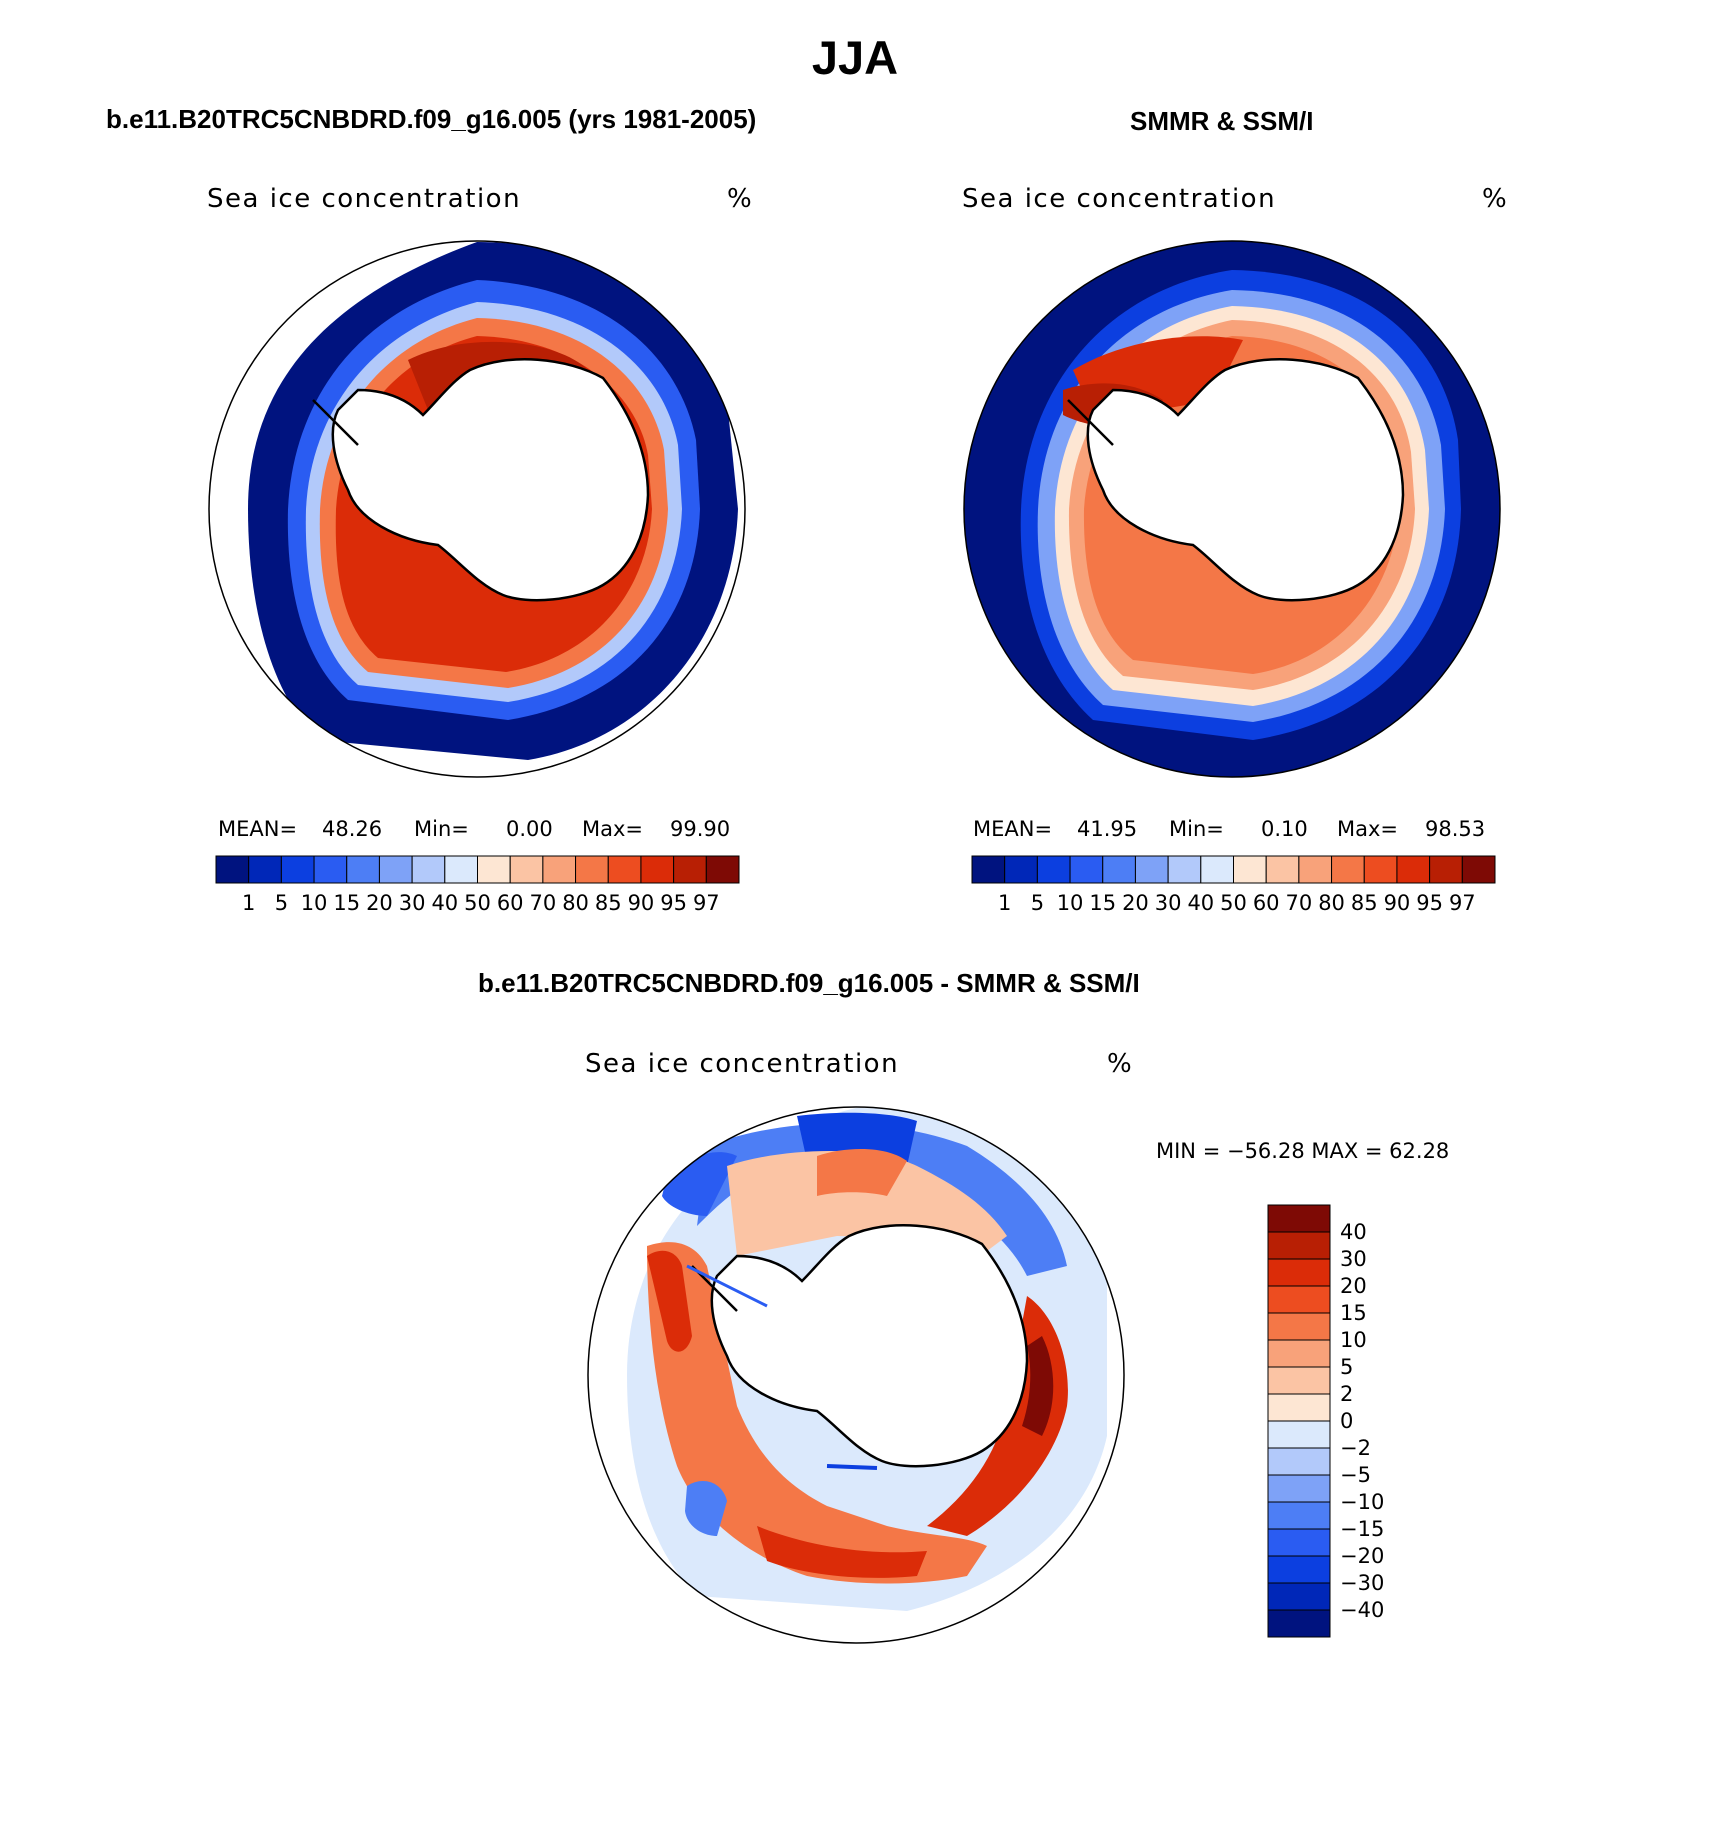 The width and height of the screenshot is (1710, 1847). What do you see at coordinates (1364, 903) in the screenshot?
I see `panel-obs-colorbar-label: 85` at bounding box center [1364, 903].